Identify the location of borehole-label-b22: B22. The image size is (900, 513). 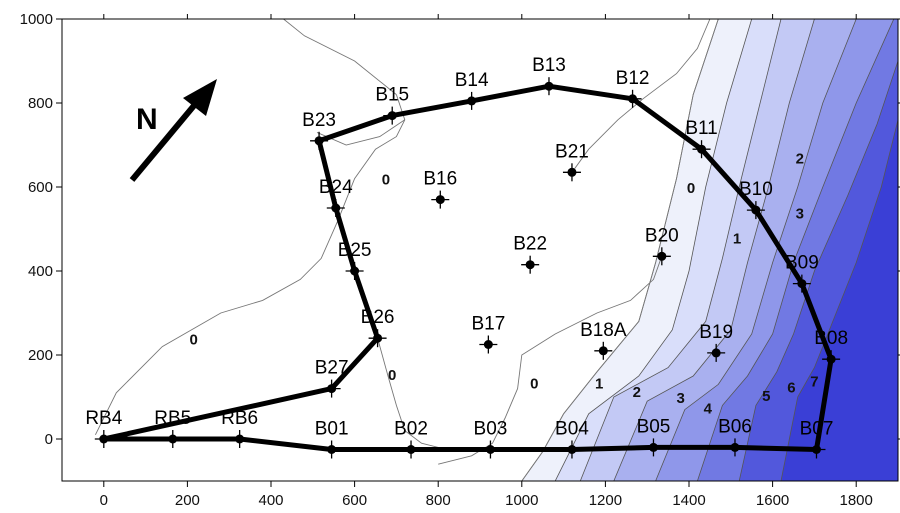
(530, 244).